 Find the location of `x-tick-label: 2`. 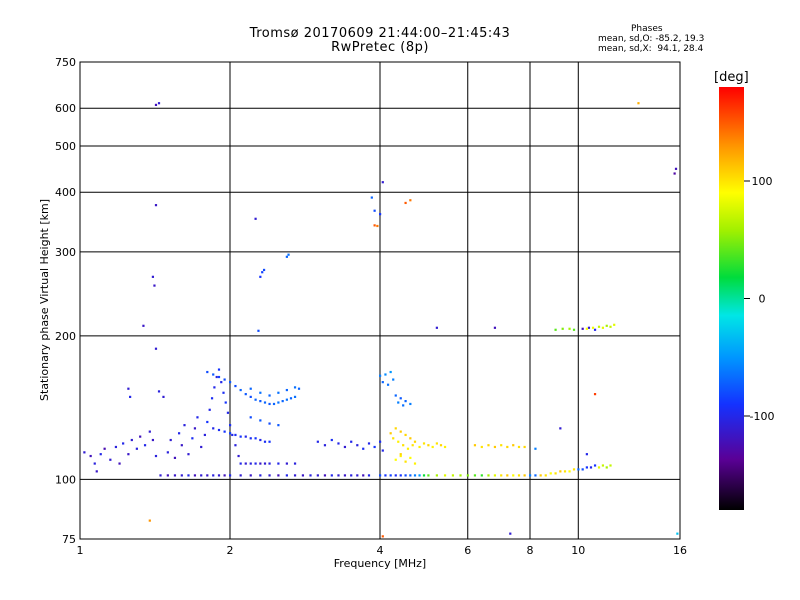

x-tick-label: 2 is located at coordinates (230, 550).